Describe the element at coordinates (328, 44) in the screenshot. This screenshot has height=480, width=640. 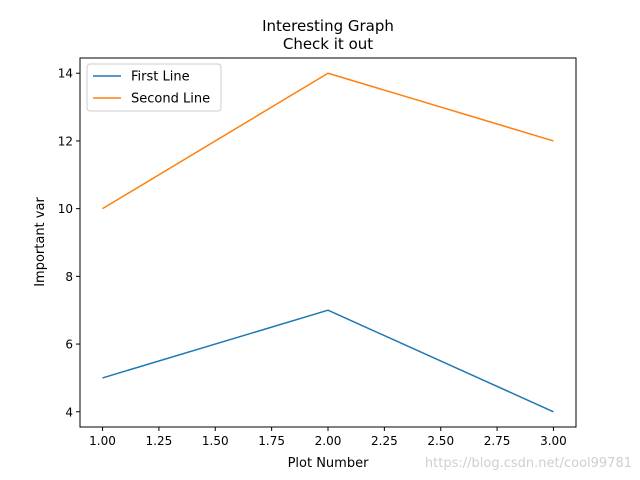
I see `chart-title-line-2: Check it out` at that location.